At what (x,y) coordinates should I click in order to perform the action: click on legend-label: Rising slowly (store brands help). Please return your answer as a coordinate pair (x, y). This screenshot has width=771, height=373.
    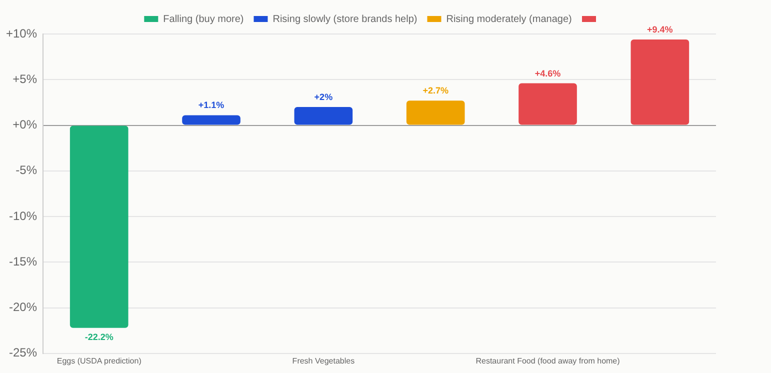
    Looking at the image, I should click on (345, 19).